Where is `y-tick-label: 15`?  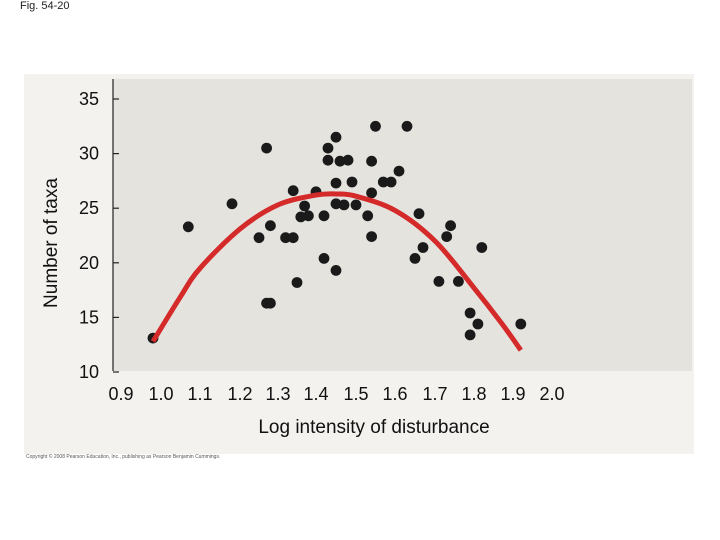 y-tick-label: 15 is located at coordinates (89, 317).